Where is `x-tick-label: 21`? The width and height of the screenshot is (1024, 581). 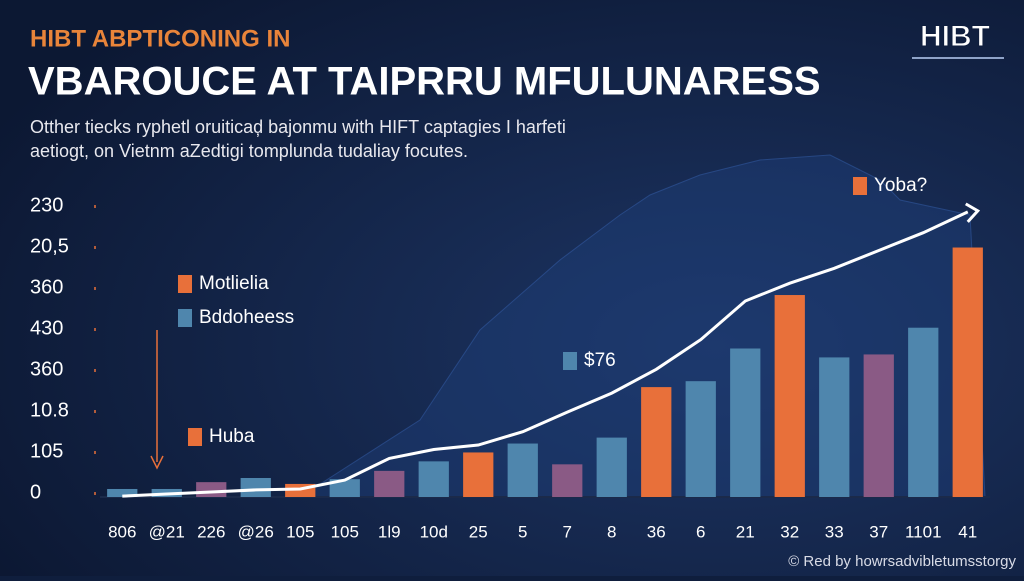 x-tick-label: 21 is located at coordinates (745, 531).